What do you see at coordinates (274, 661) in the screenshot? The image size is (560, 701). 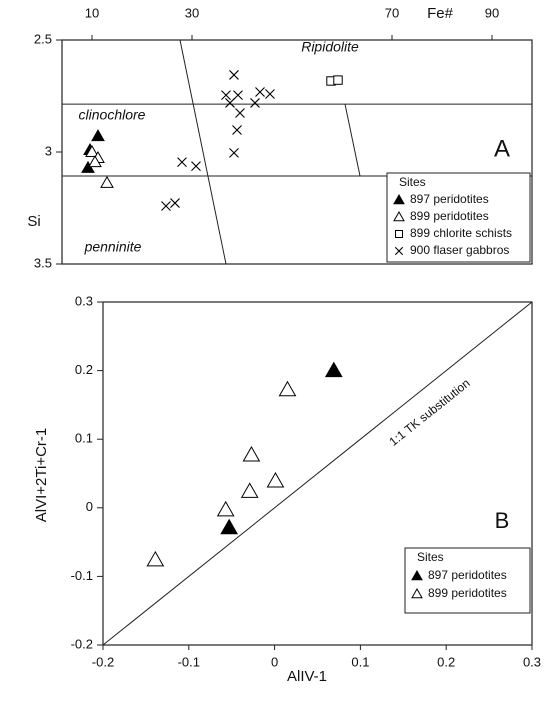 I see `x-tick-label: 0` at bounding box center [274, 661].